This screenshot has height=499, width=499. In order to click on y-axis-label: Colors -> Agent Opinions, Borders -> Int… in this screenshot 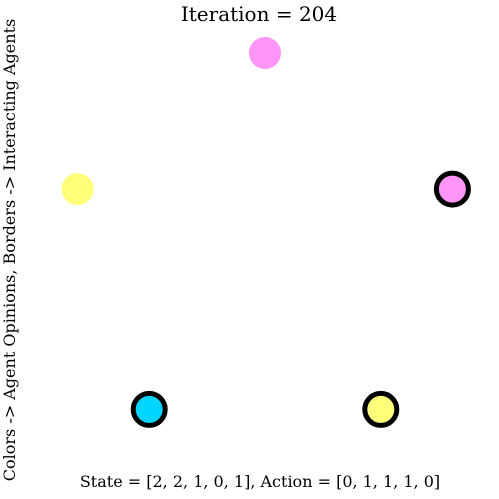, I will do `click(9, 250)`.